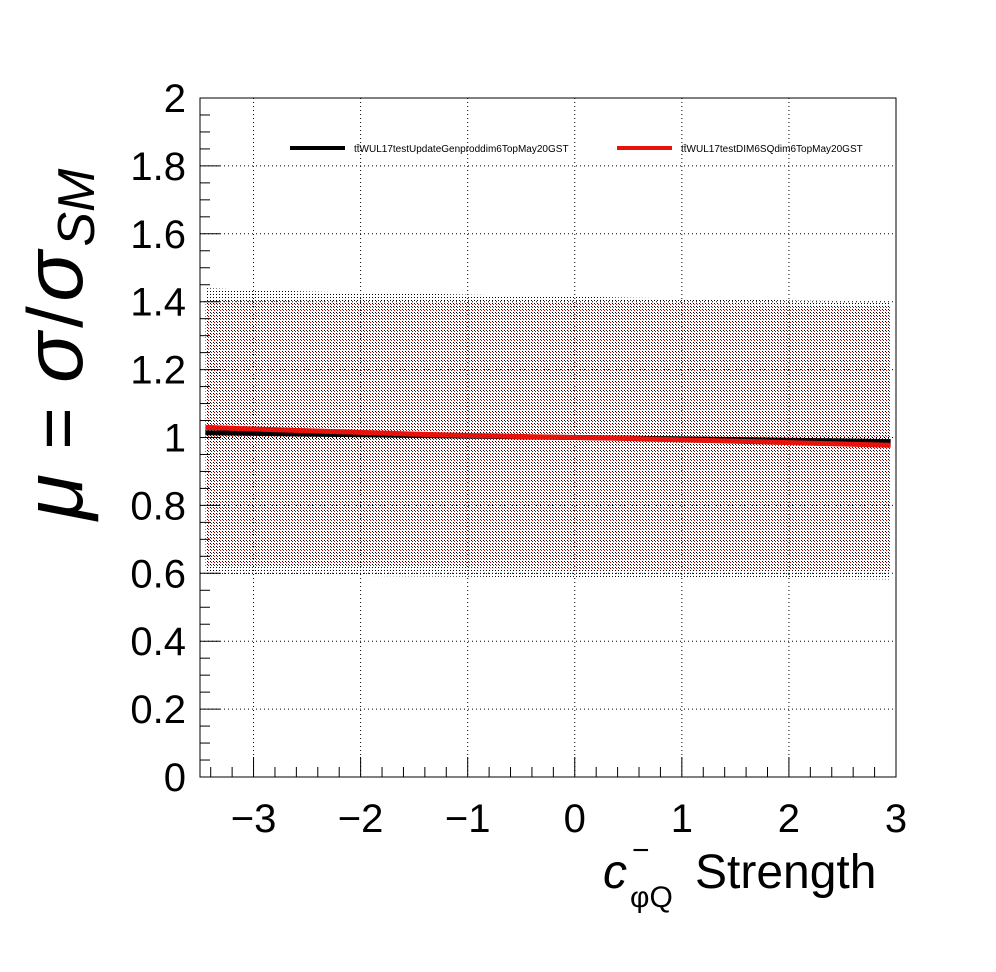  What do you see at coordinates (158, 235) in the screenshot?
I see `y-tick-label: 1.6` at bounding box center [158, 235].